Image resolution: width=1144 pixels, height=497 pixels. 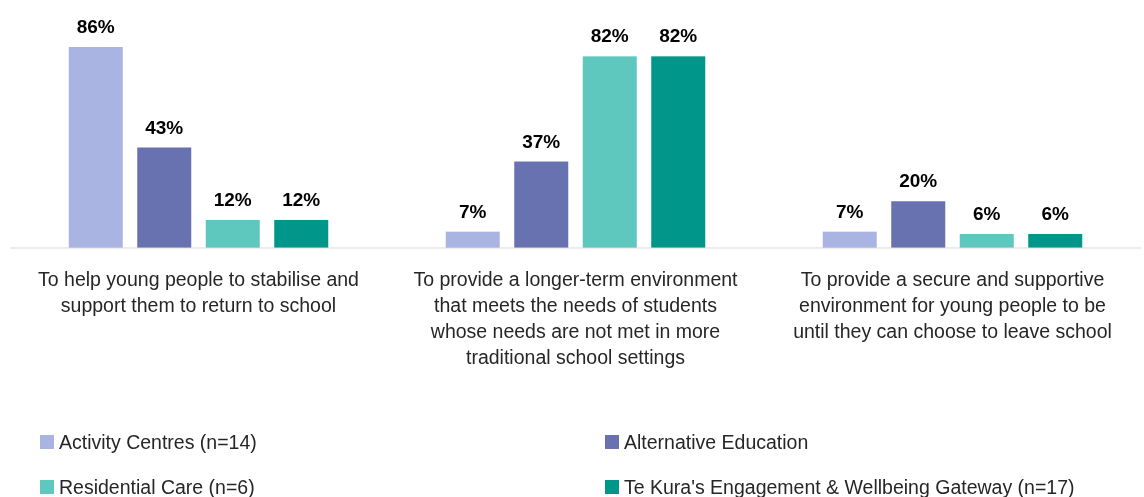 I want to click on data-label: 20%, so click(x=918, y=181).